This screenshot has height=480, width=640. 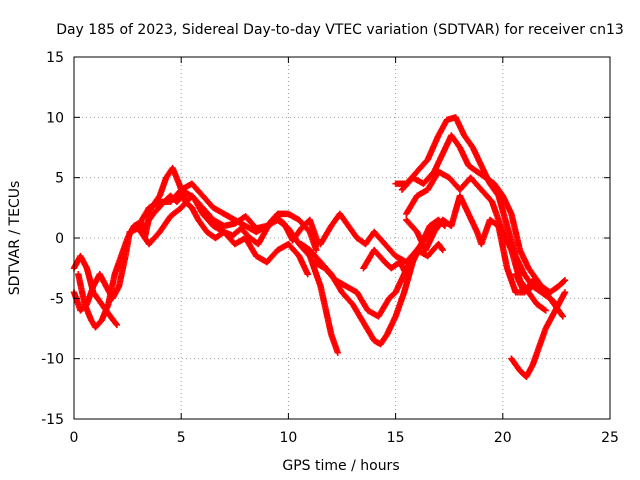 I want to click on x-tick-label: 10, so click(x=288, y=438).